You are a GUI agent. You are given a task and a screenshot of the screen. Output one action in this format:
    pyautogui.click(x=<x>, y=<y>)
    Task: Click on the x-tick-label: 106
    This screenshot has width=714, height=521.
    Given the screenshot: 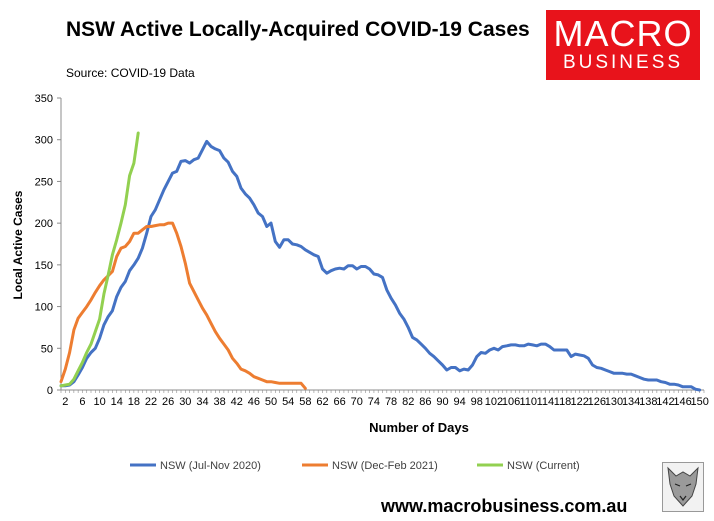 What is the action you would take?
    pyautogui.click(x=511, y=402)
    